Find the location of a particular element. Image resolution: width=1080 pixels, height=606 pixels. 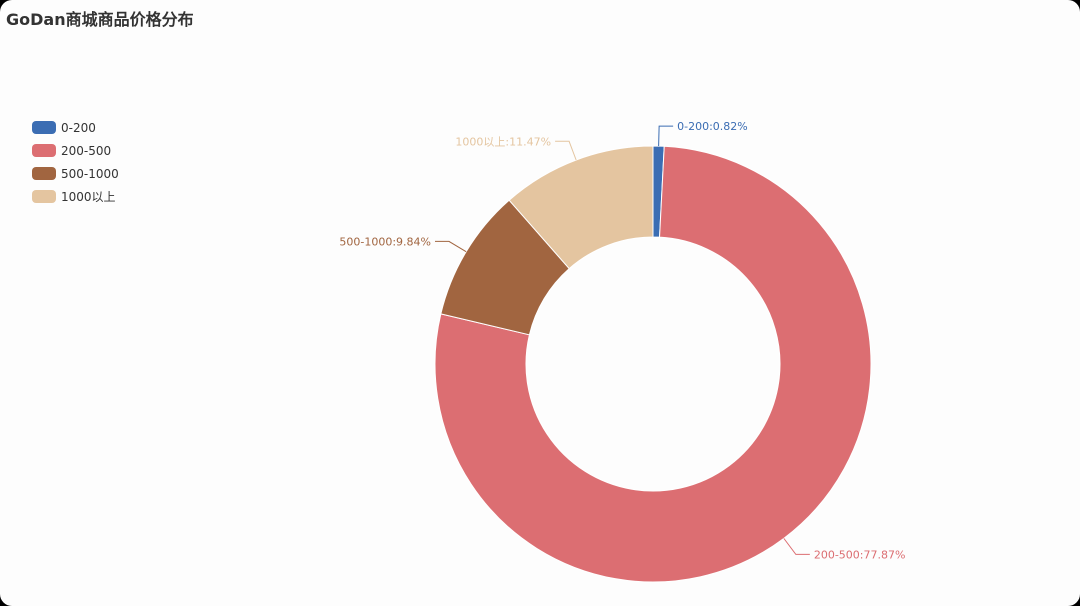

data-label: 1000以上:11.47% is located at coordinates (503, 141).